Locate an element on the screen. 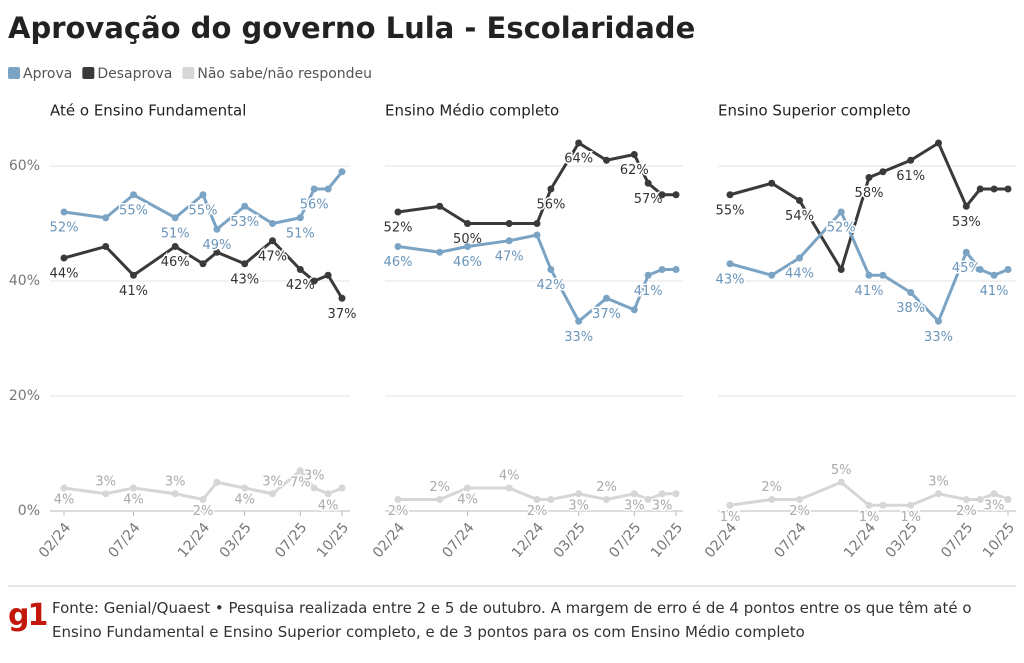  data-label: 46% is located at coordinates (175, 262).